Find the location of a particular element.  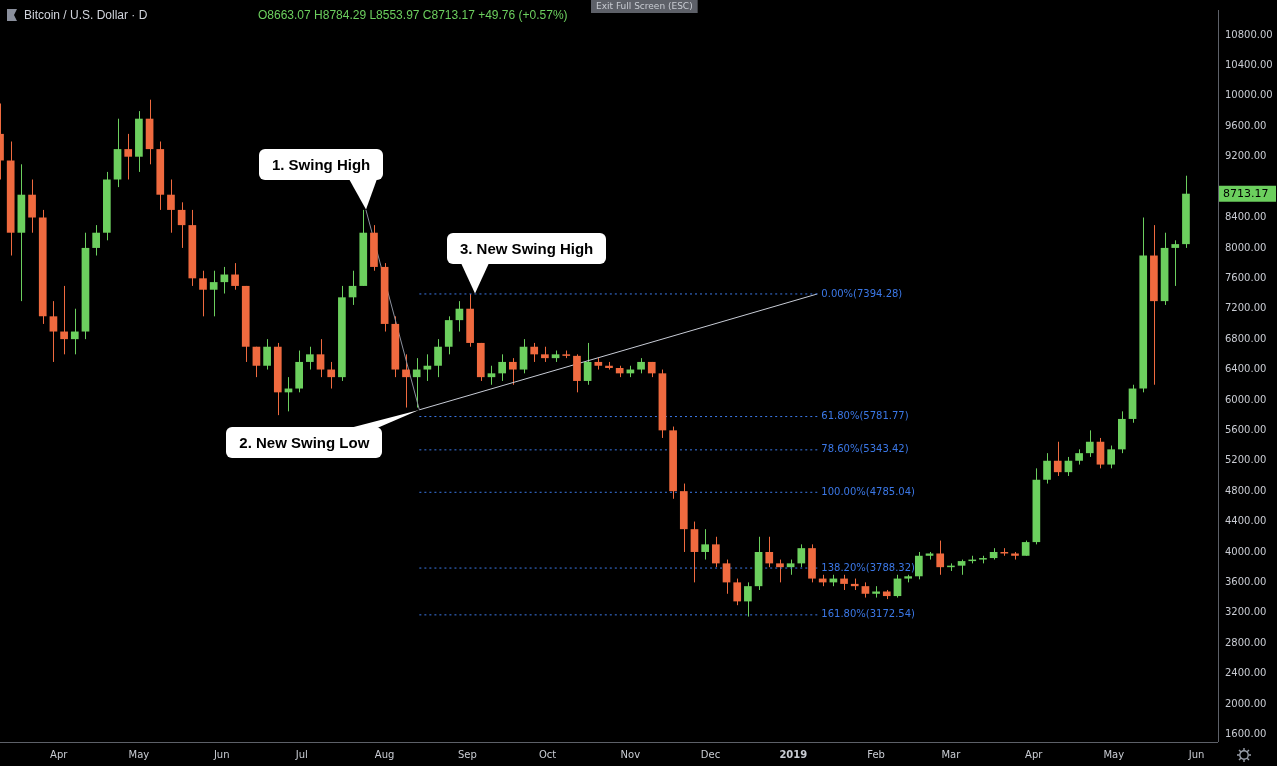

y-tick-label: 2400.00 is located at coordinates (1246, 673).